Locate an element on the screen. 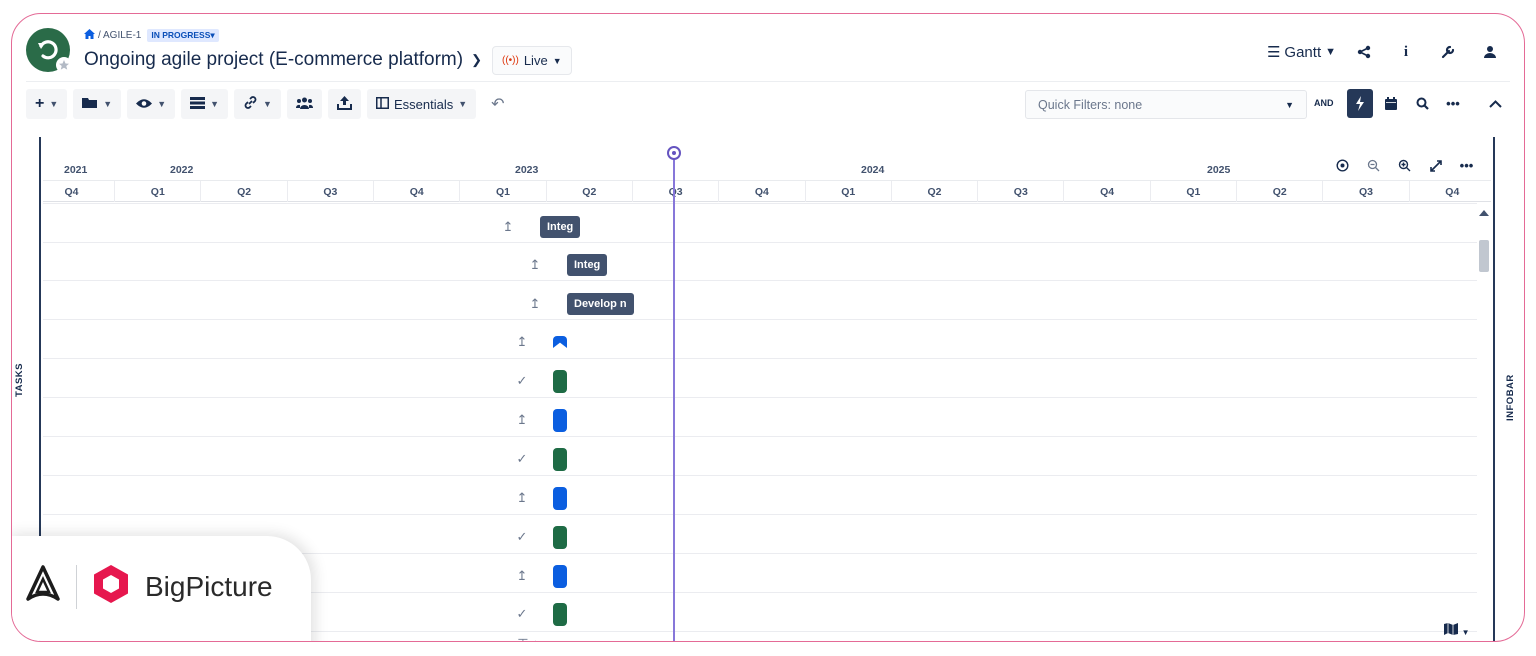  year-label: 2021 is located at coordinates (76, 170).